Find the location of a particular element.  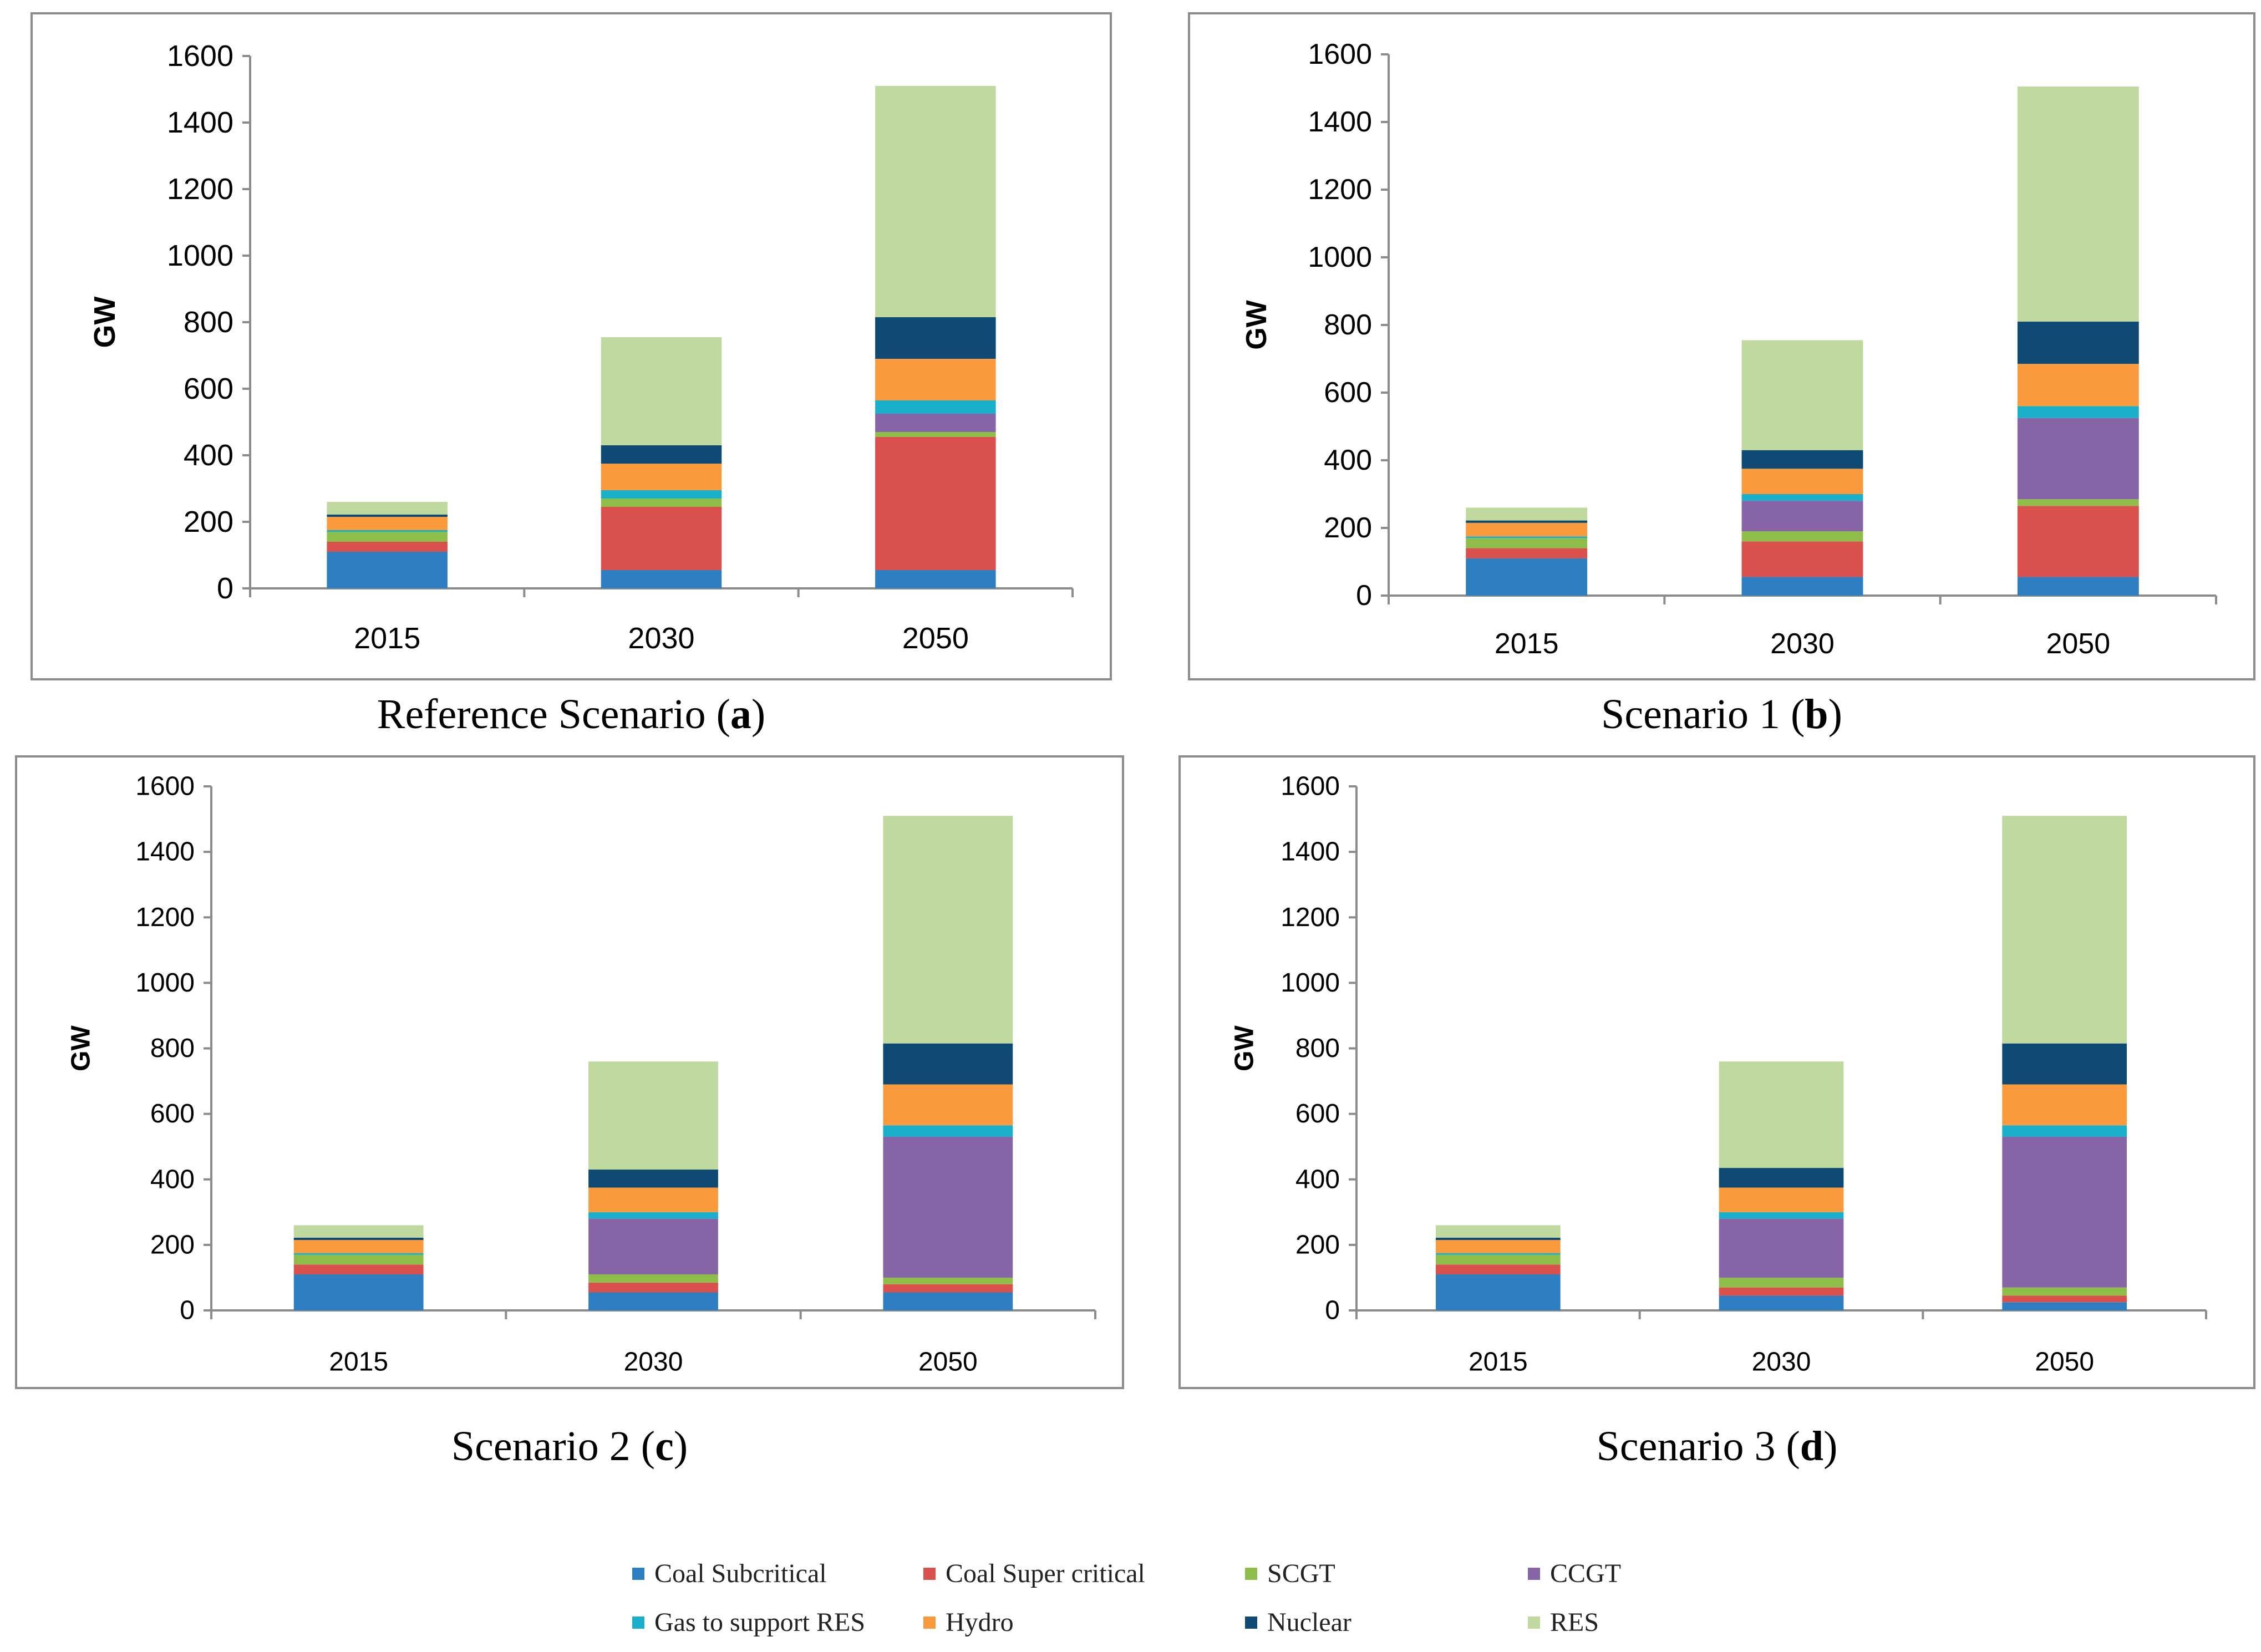

legend-label: Coal Super critical is located at coordinates (1045, 1573).